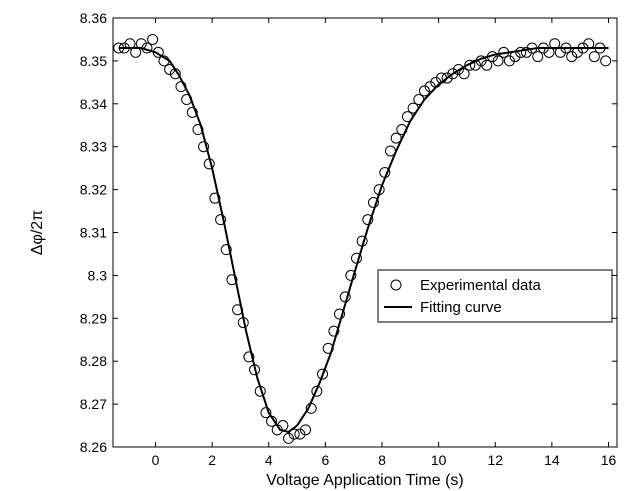 This screenshot has width=632, height=491. Describe the element at coordinates (93, 361) in the screenshot. I see `y-tick-label: 8.28` at that location.